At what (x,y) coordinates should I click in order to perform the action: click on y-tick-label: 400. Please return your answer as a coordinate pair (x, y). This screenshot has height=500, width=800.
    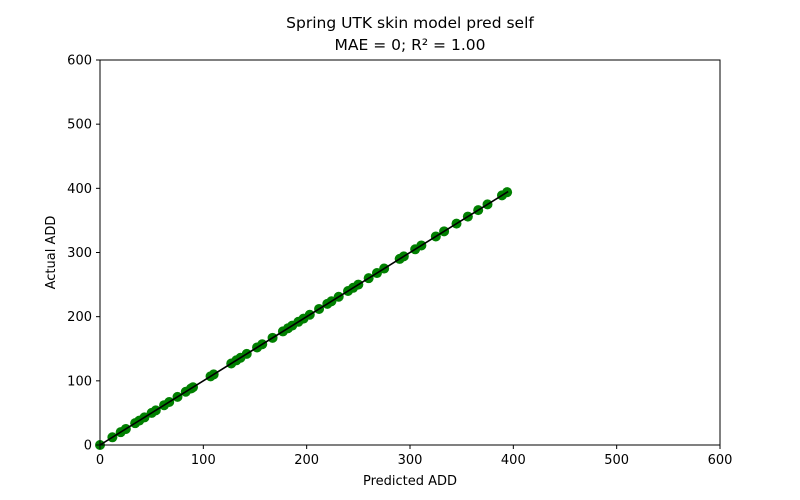
    Looking at the image, I should click on (79, 189).